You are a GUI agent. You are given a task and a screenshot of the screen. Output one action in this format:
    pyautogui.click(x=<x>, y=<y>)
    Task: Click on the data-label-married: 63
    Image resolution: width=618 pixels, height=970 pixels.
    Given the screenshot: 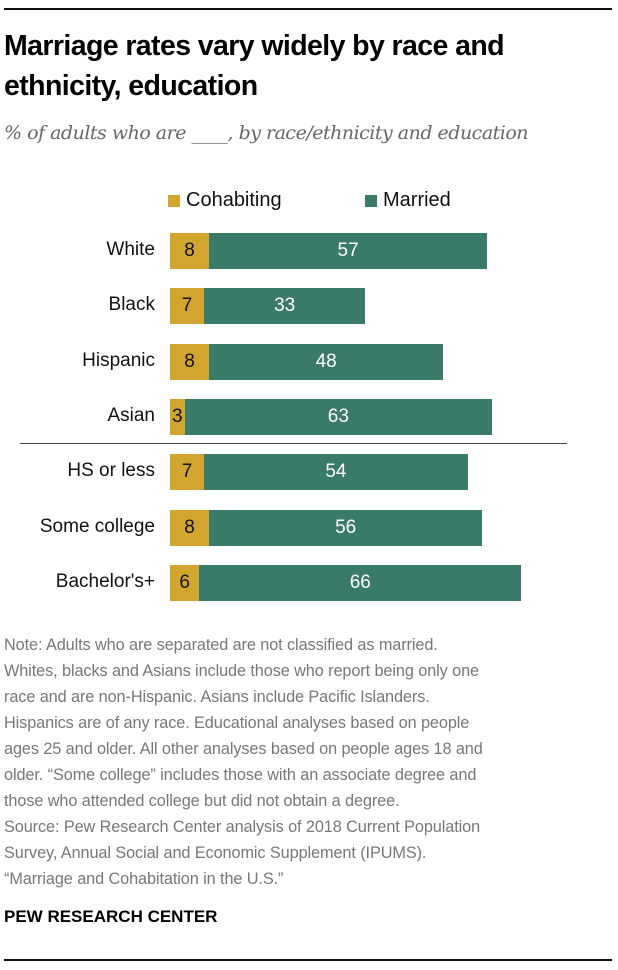 What is the action you would take?
    pyautogui.click(x=338, y=416)
    